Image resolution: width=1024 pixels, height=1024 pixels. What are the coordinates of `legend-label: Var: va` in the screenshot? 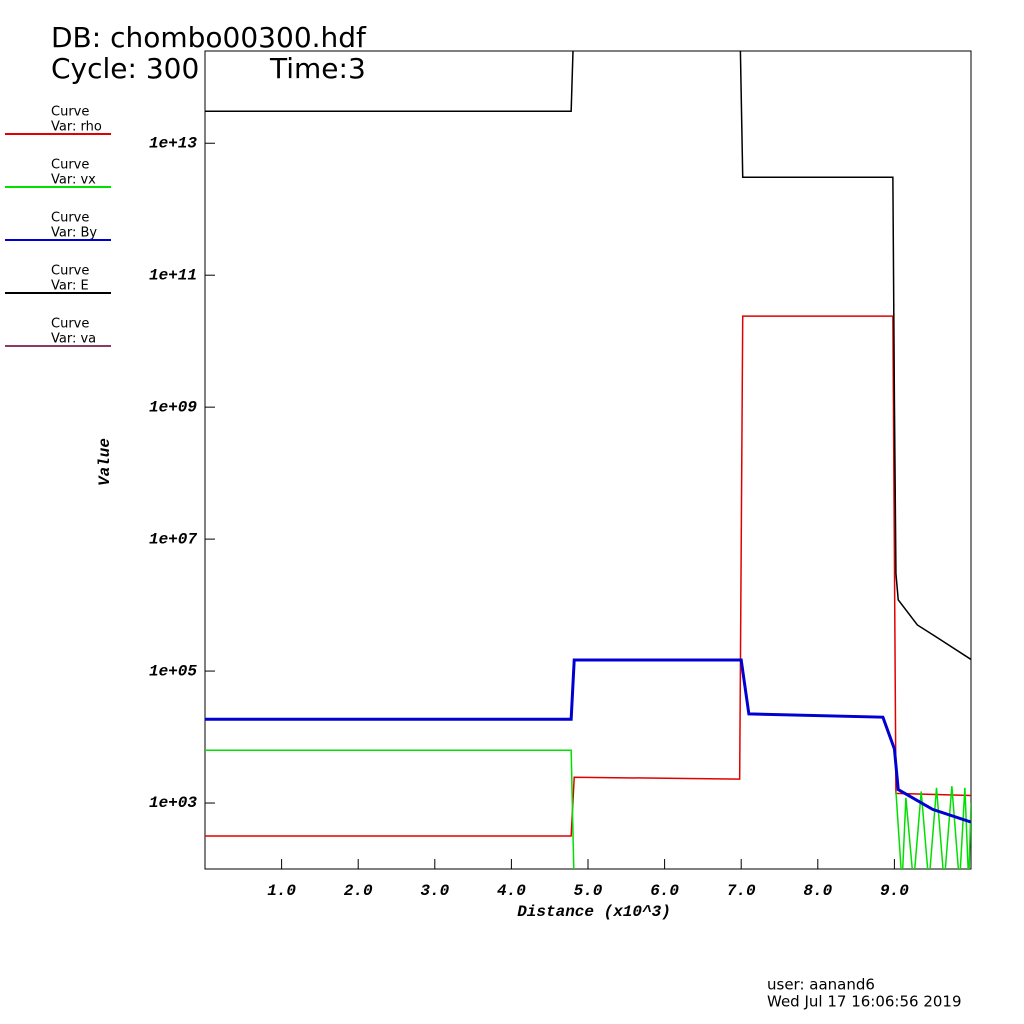 It's located at (73, 339).